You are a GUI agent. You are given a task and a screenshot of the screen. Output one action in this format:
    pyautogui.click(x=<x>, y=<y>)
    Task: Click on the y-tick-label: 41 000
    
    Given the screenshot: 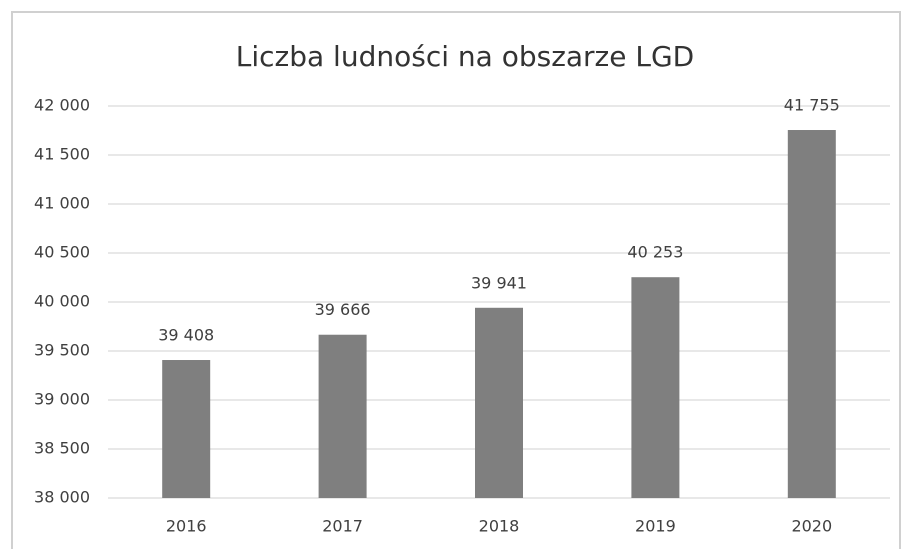 What is the action you would take?
    pyautogui.click(x=62, y=203)
    